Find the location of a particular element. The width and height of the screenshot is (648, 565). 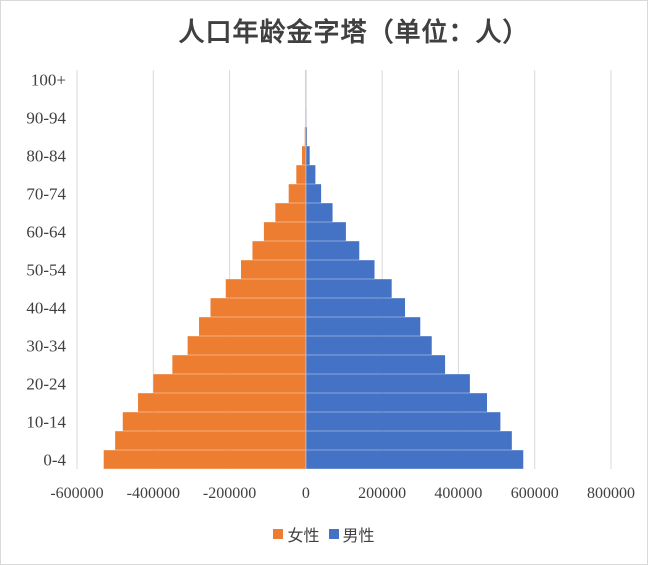

x-tick-label: -400000 is located at coordinates (153, 493).